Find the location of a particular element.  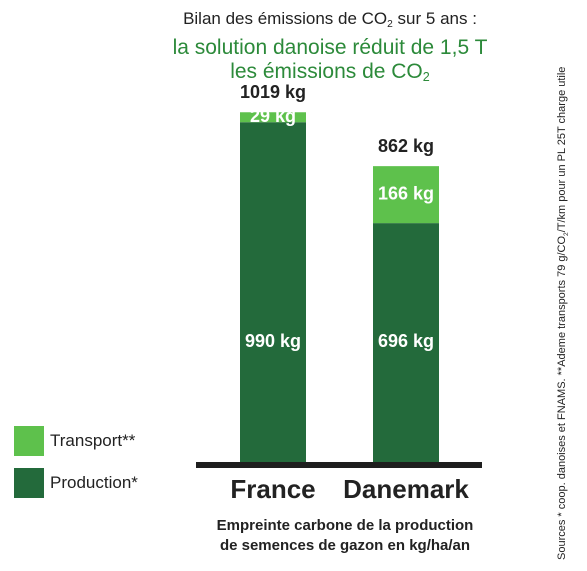

bar-danemark-transport is located at coordinates (406, 195).